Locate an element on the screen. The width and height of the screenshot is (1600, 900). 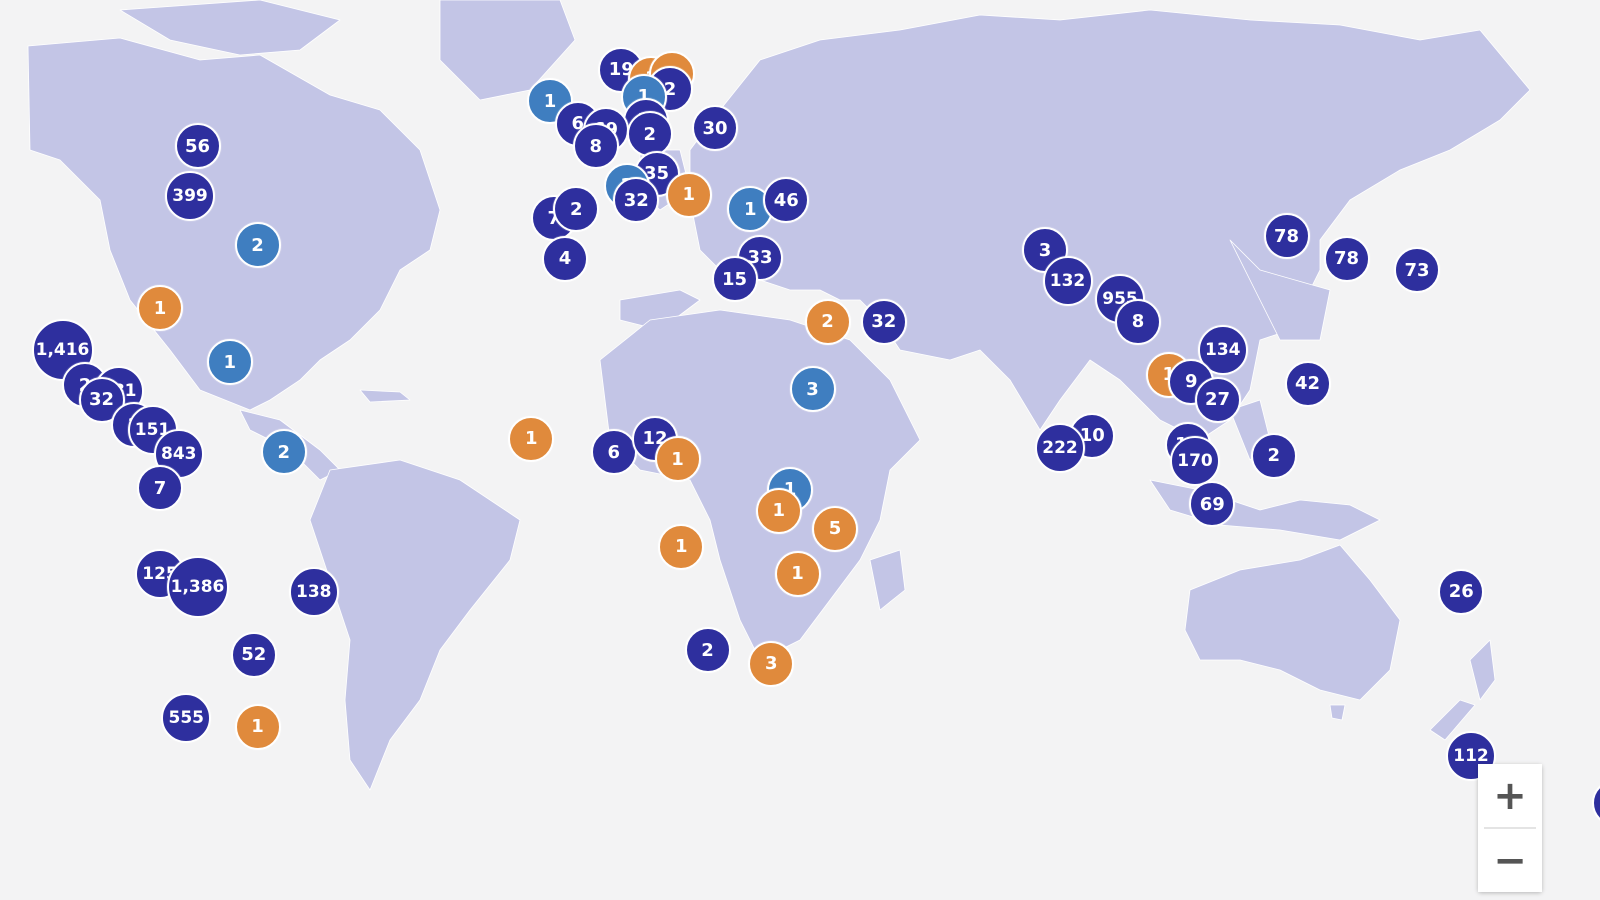
cluster-marker: 5 is located at coordinates (835, 528).